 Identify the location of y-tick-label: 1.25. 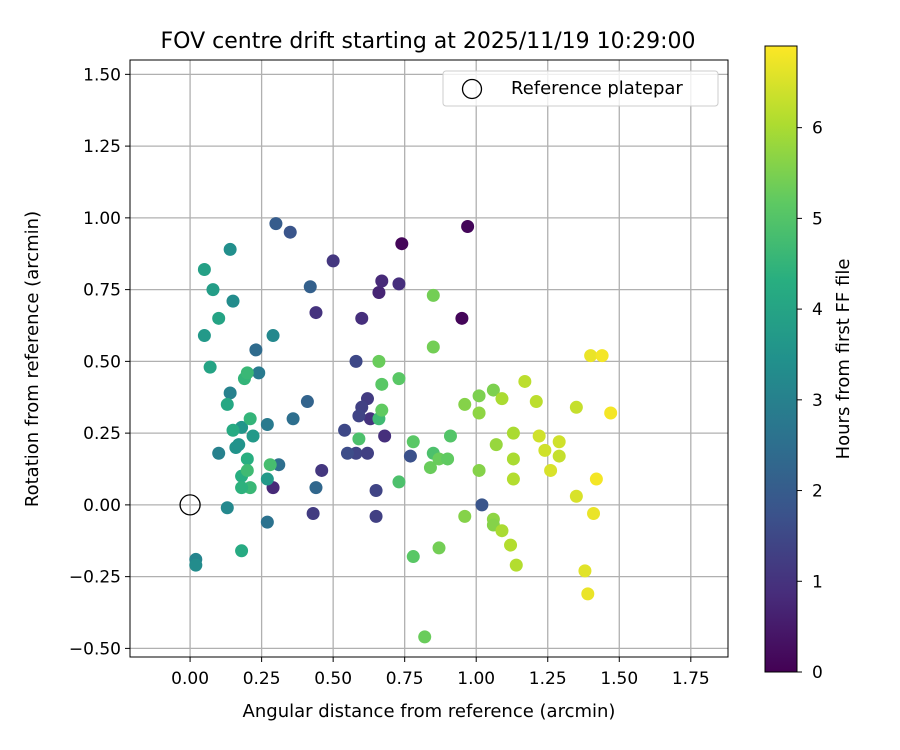
(102, 147).